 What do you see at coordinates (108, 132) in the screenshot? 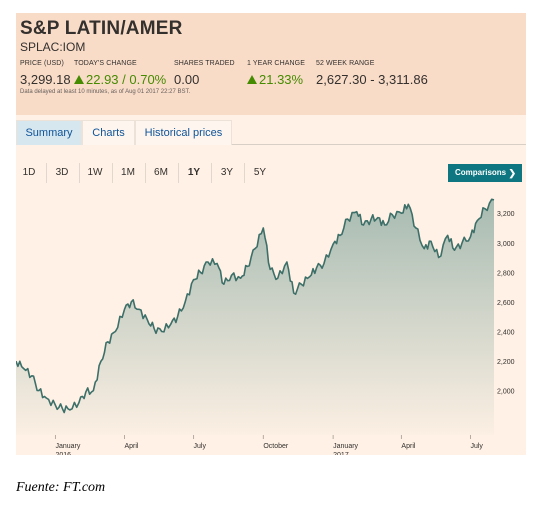
I see `tab-charts: Charts` at bounding box center [108, 132].